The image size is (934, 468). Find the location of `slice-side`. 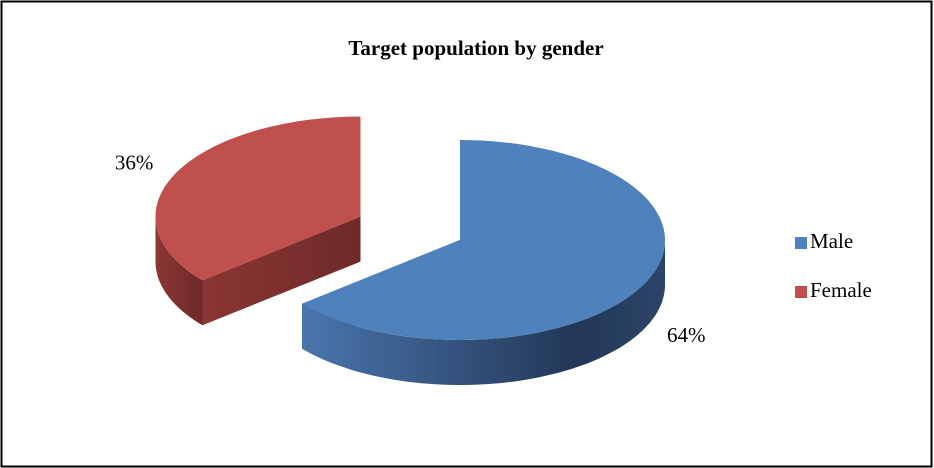

slice-side is located at coordinates (281, 271).